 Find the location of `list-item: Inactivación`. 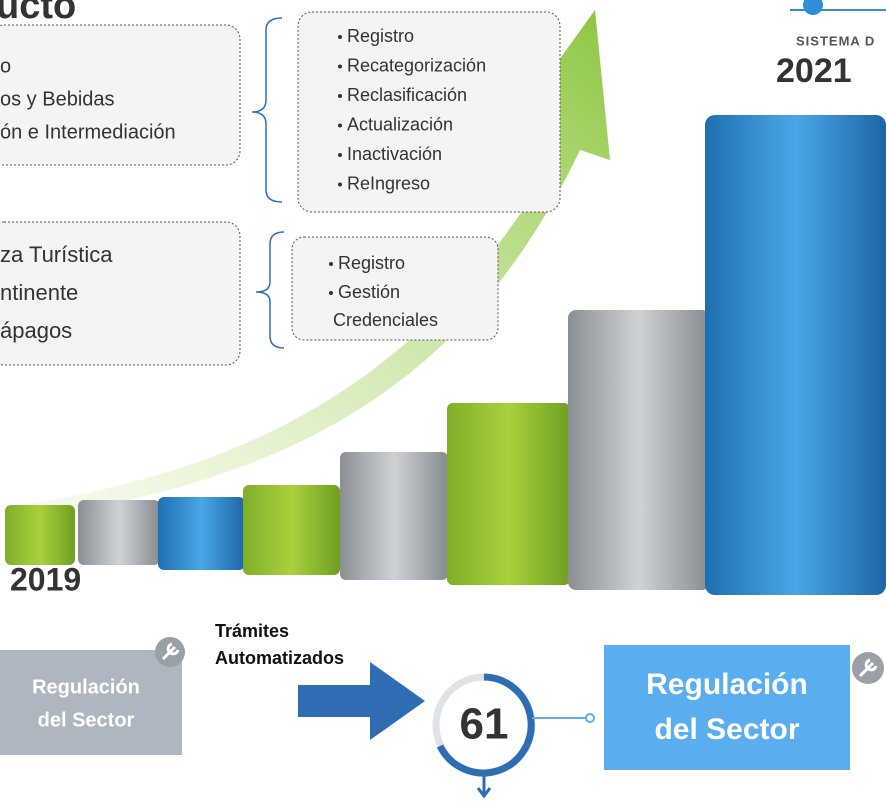

list-item: Inactivación is located at coordinates (394, 154).